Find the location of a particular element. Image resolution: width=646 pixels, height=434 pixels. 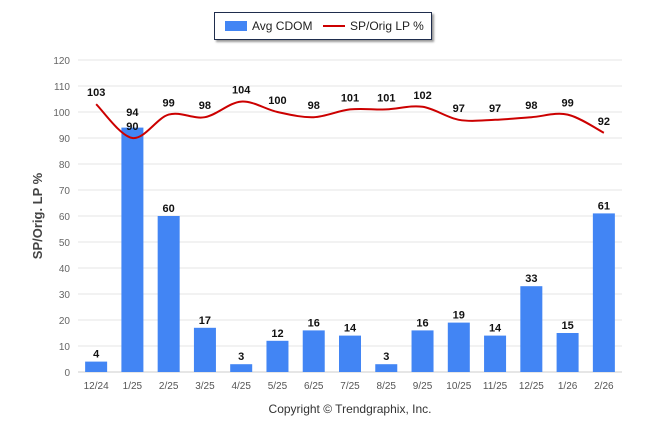

legend: Avg CDOM SP/Orig LP % is located at coordinates (323, 26).